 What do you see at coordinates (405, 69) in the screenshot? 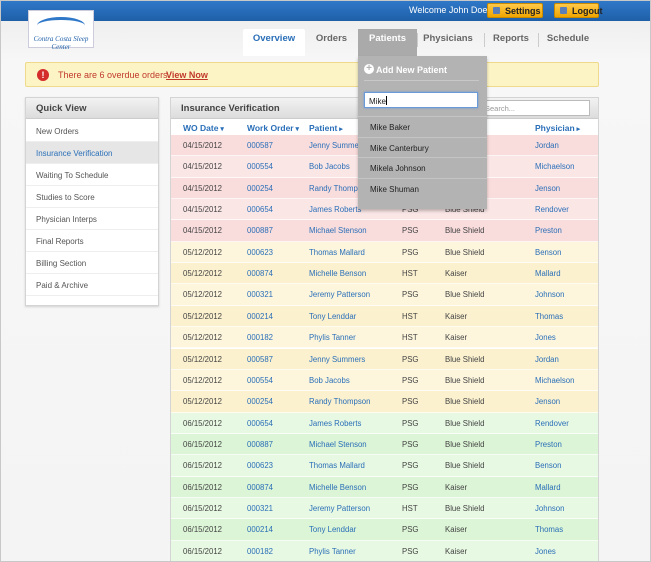
I see `add-patient: Add New Patient` at bounding box center [405, 69].